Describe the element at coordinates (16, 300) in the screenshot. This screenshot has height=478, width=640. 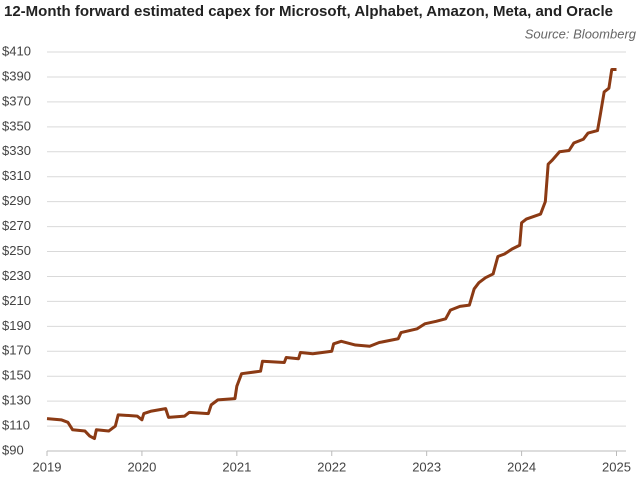
I see `y-tick-label: $210` at that location.